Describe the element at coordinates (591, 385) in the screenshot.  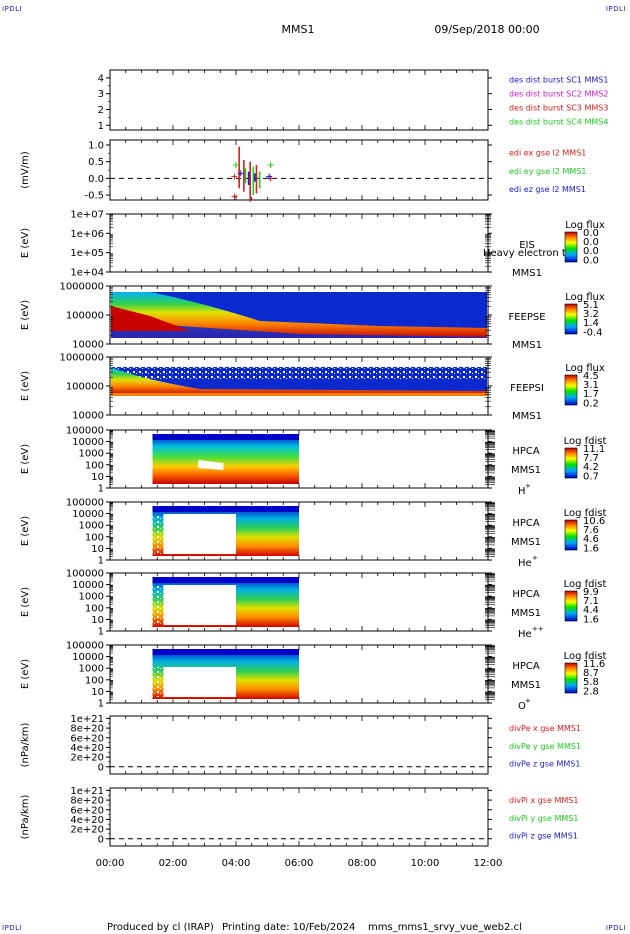
I see `colorbar-tick-label: 3.1` at that location.